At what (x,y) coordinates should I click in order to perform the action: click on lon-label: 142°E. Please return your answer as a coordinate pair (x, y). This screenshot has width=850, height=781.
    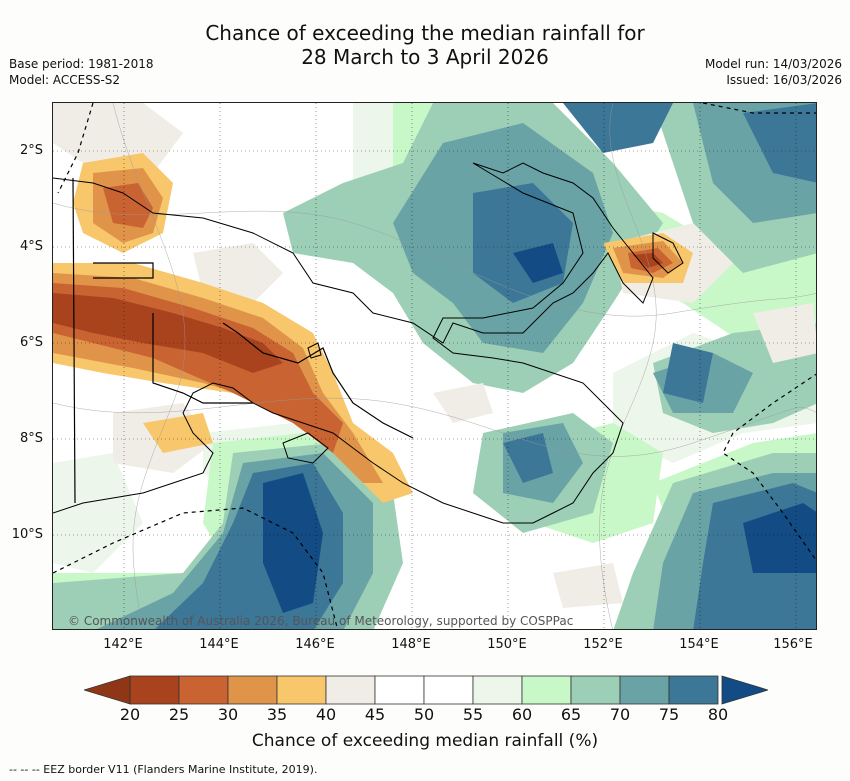
    Looking at the image, I should click on (123, 644).